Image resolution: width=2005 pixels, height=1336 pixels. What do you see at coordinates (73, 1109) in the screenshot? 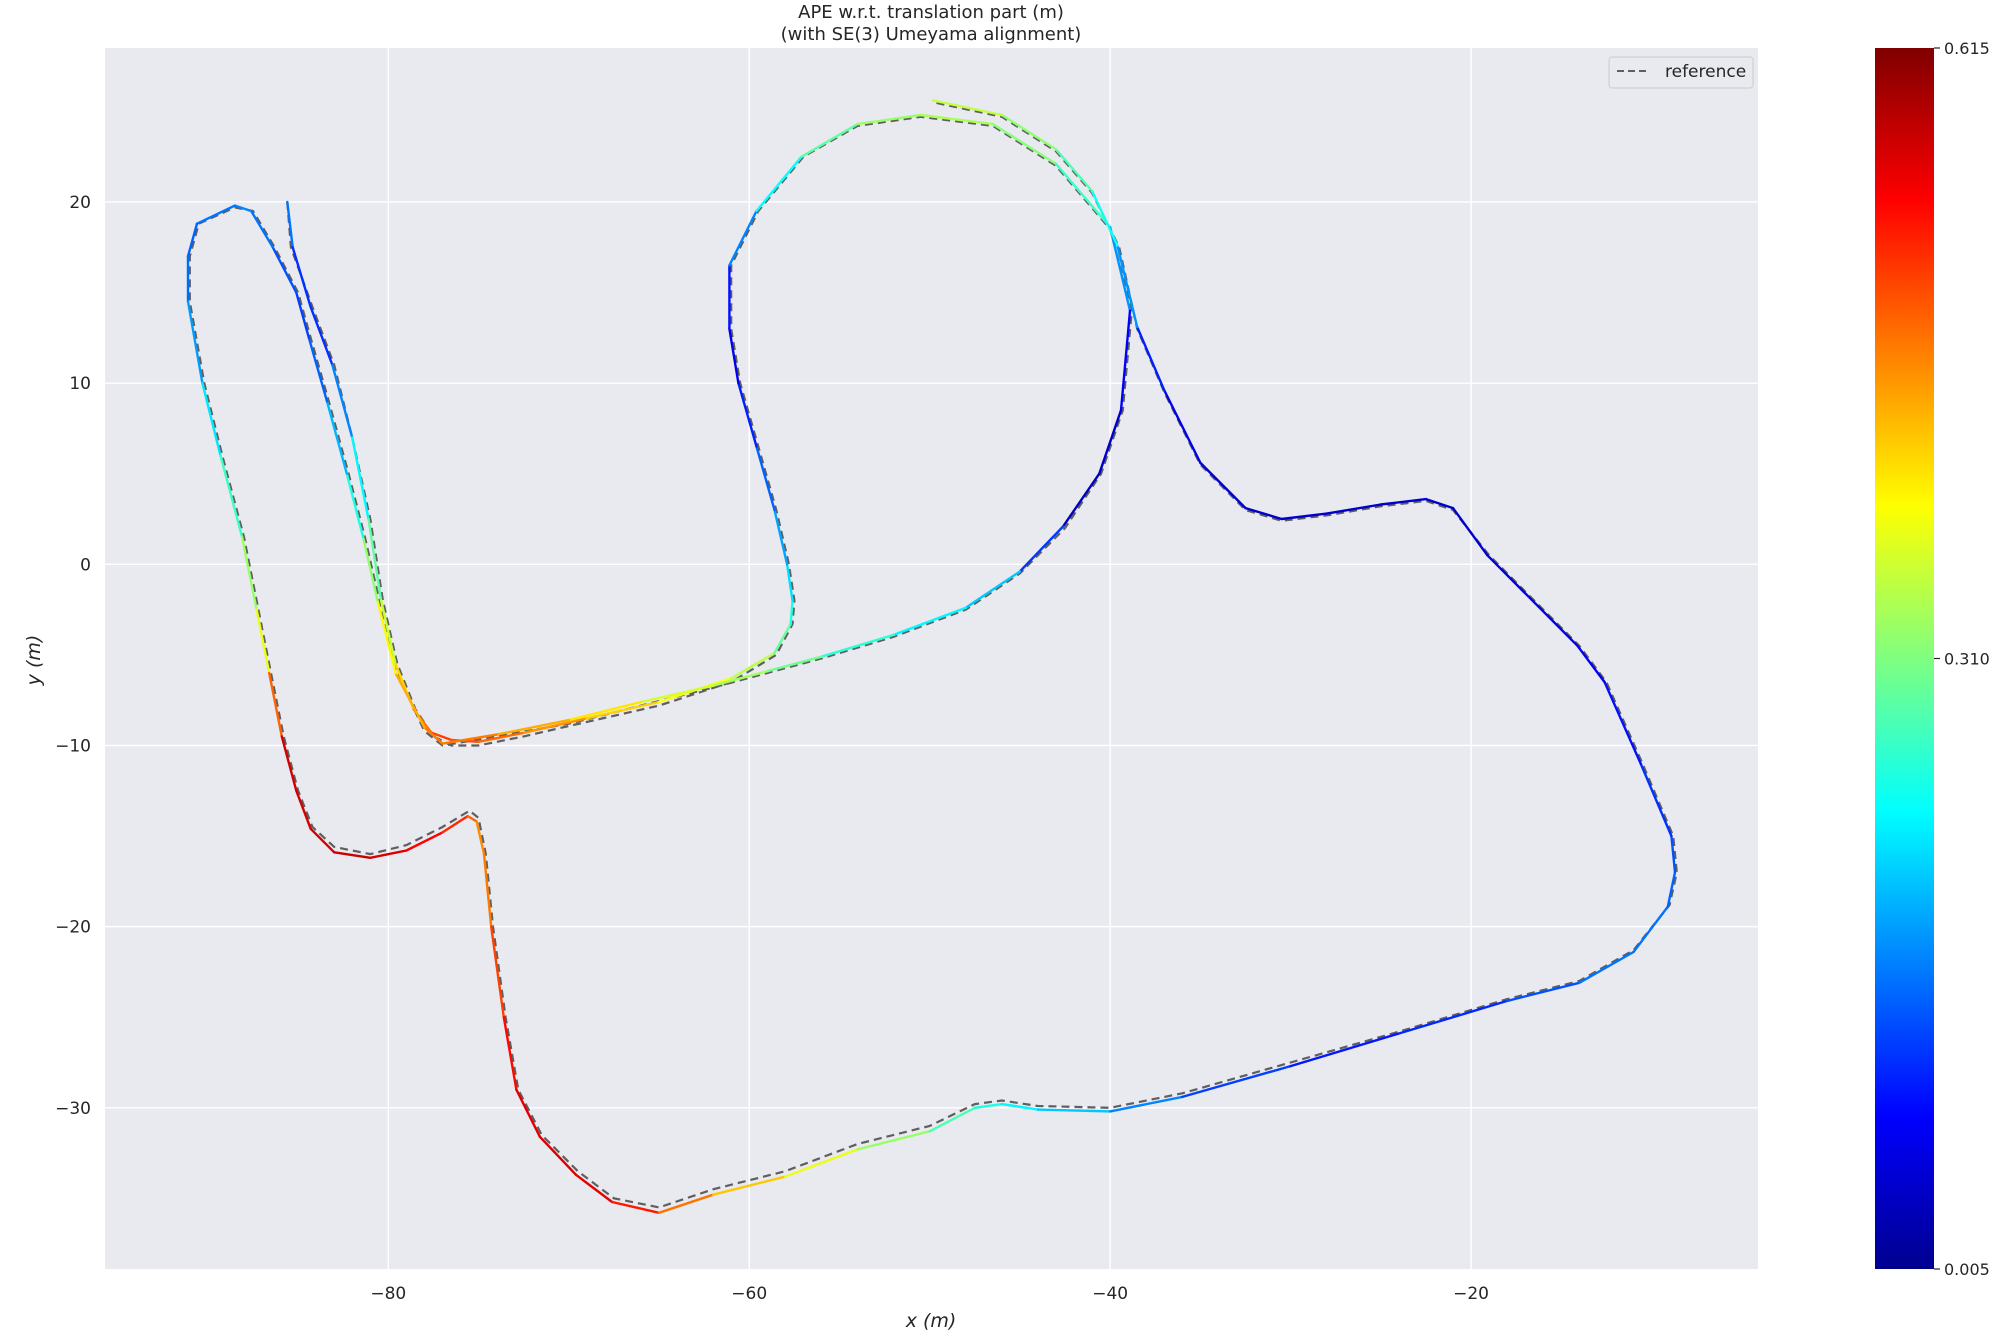
I see `y-tick-label: −30` at bounding box center [73, 1109].